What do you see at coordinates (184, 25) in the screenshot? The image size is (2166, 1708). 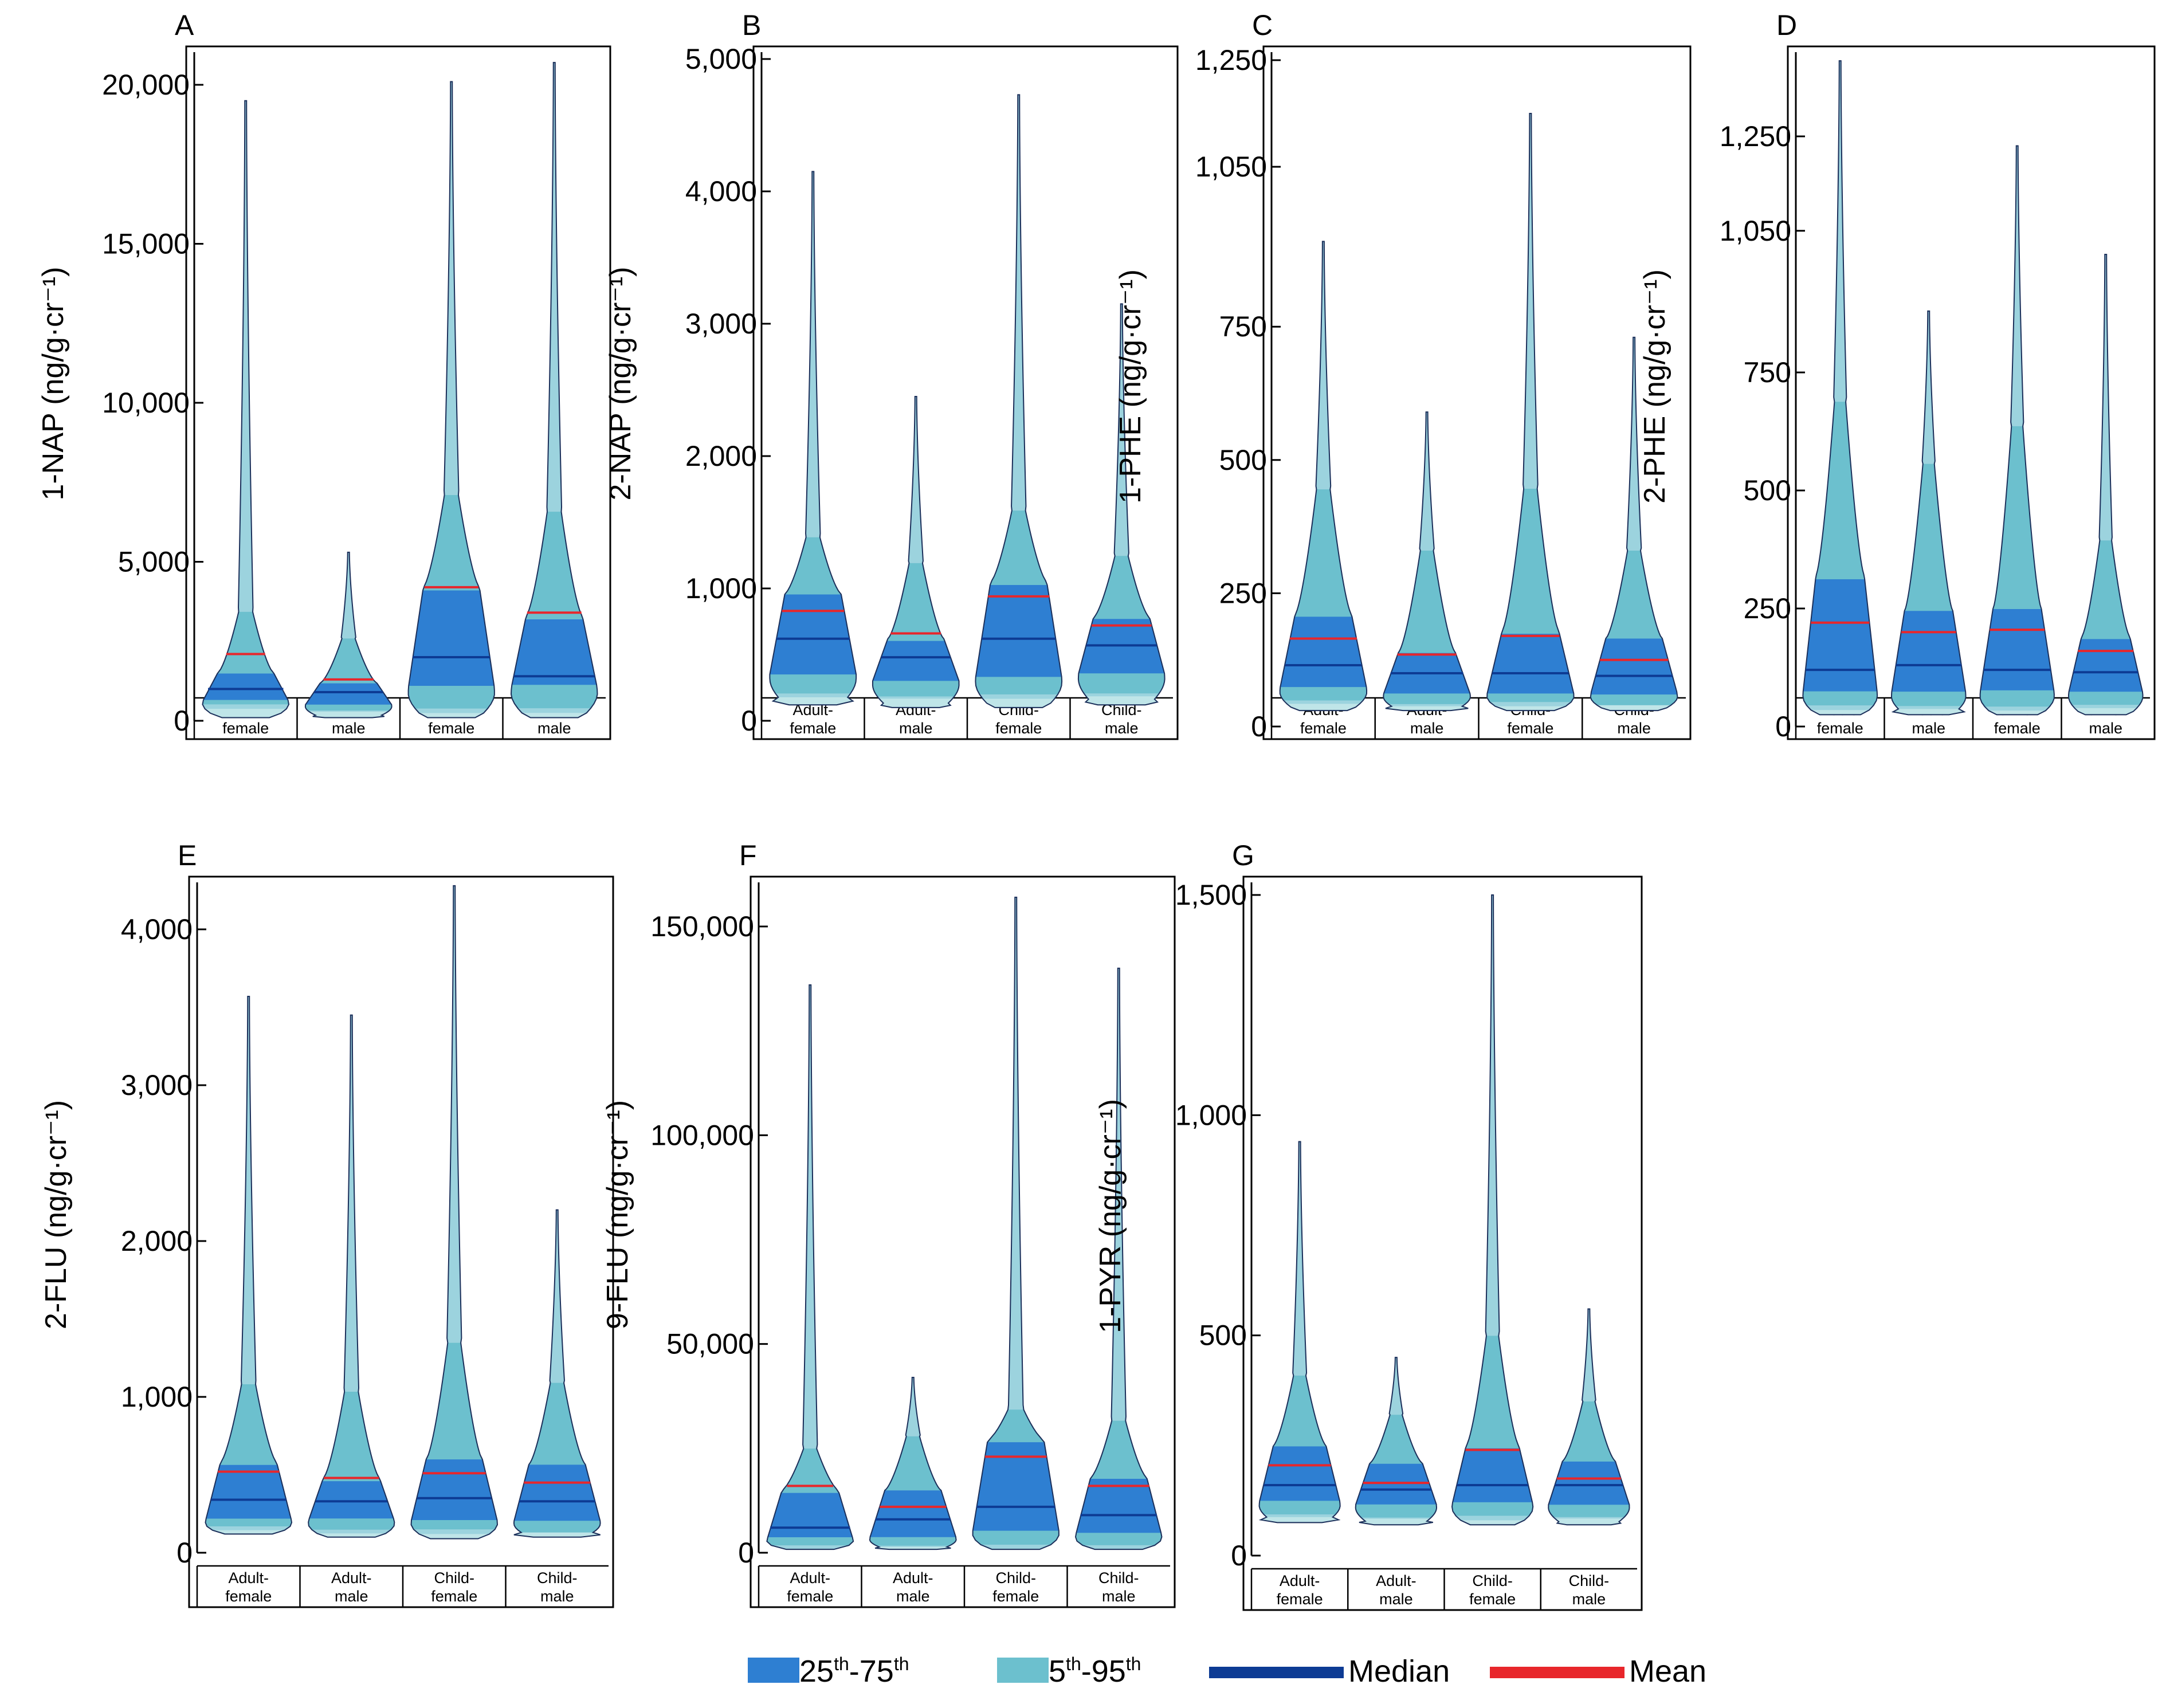 I see `panel-letter: A` at bounding box center [184, 25].